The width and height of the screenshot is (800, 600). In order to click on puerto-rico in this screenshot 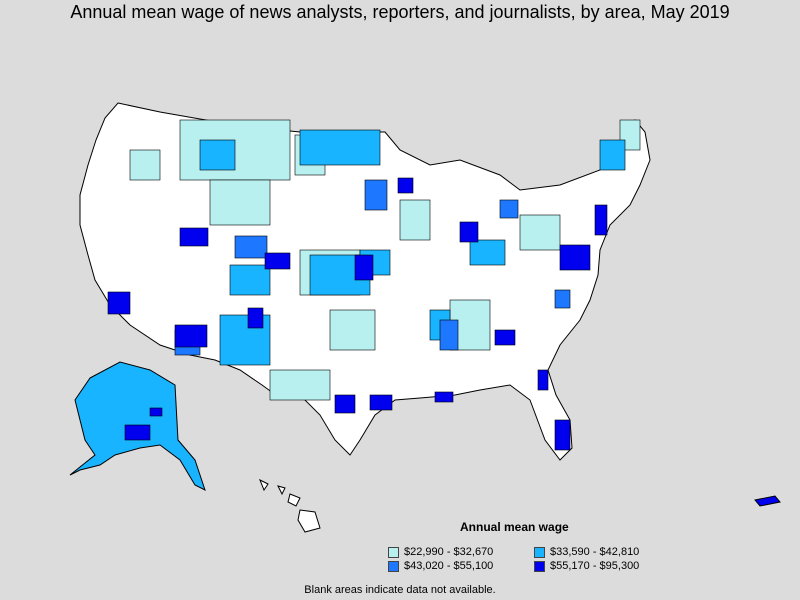, I will do `click(767, 501)`.